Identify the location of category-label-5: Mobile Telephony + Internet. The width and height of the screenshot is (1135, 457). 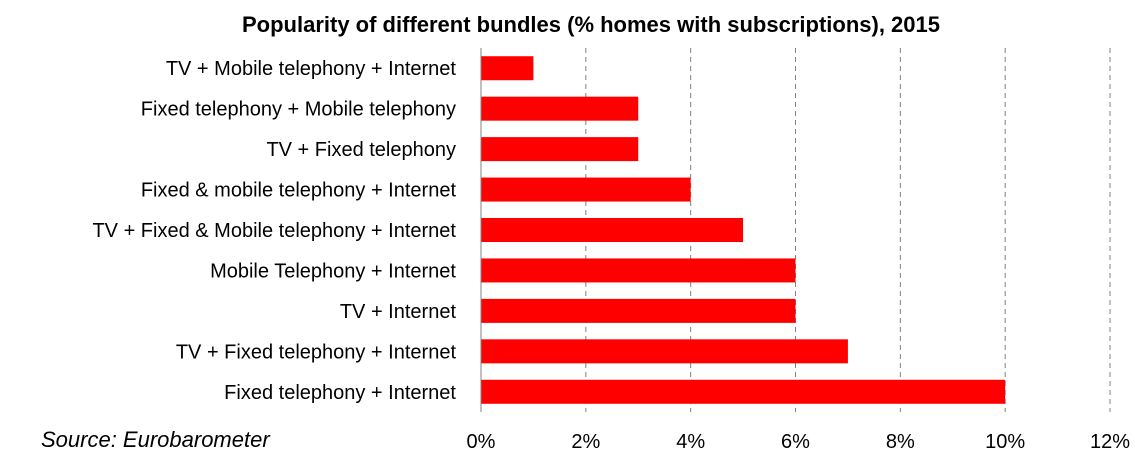
(333, 271).